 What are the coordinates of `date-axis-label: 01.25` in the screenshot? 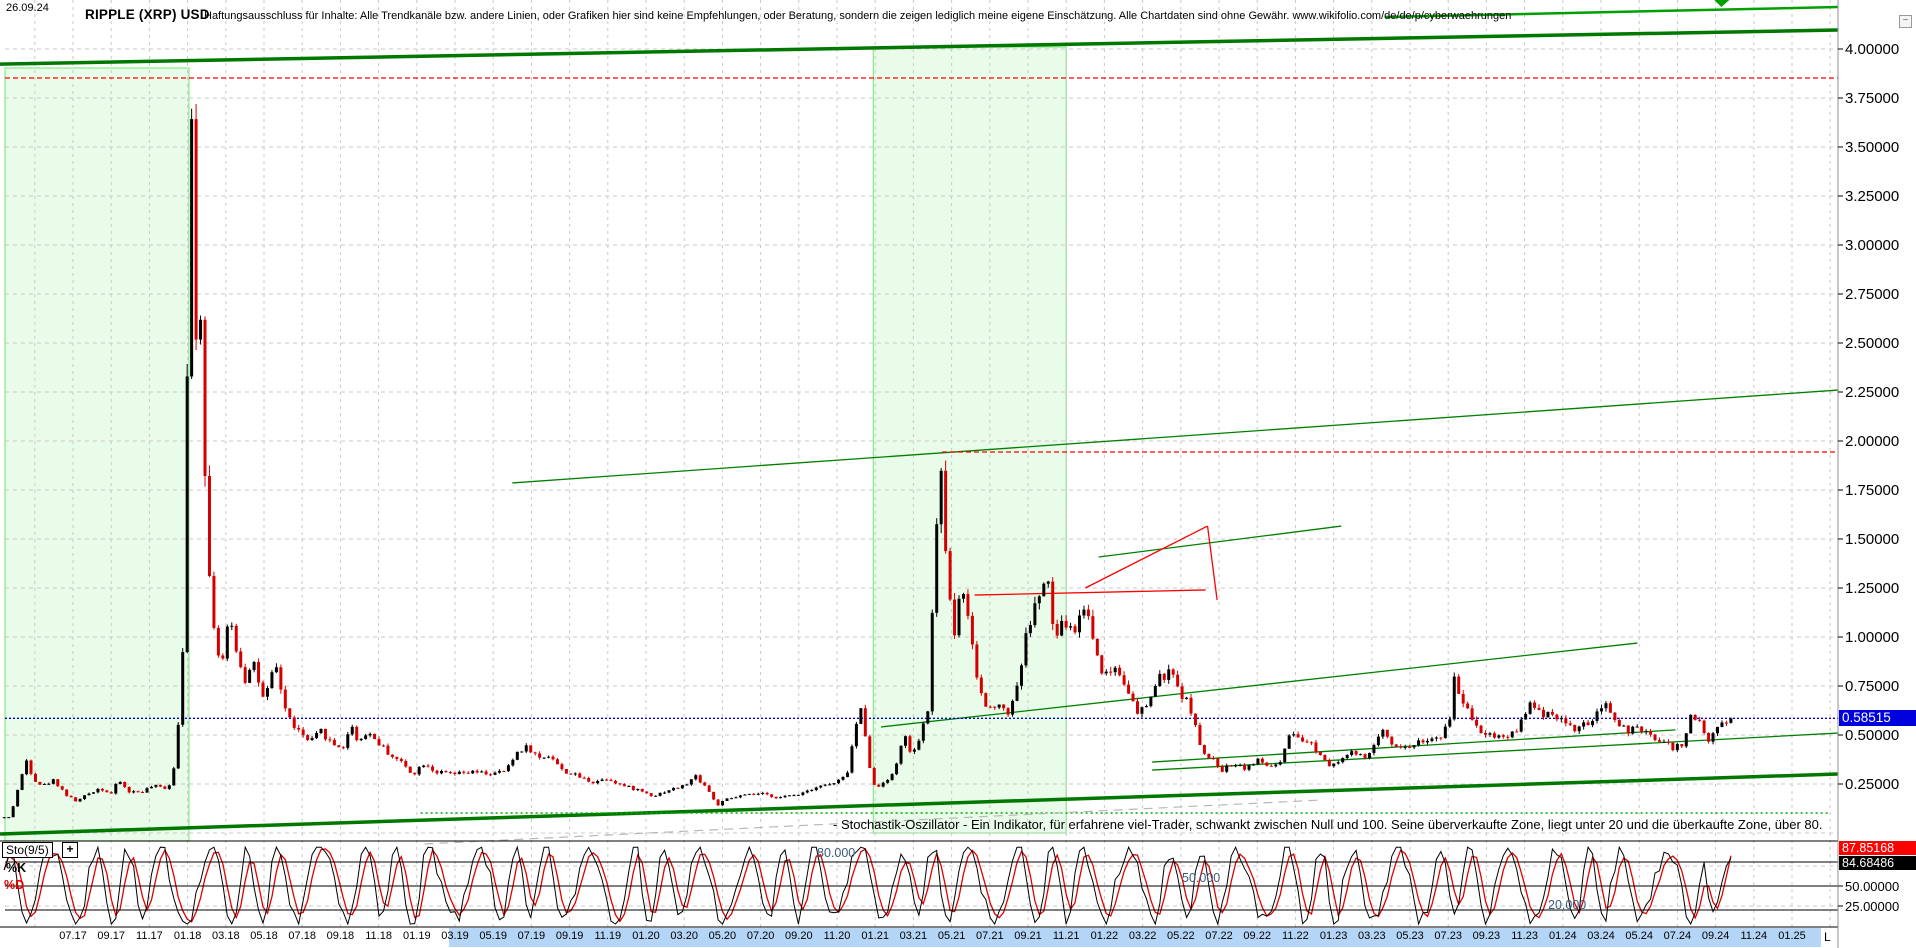 It's located at (1792, 936).